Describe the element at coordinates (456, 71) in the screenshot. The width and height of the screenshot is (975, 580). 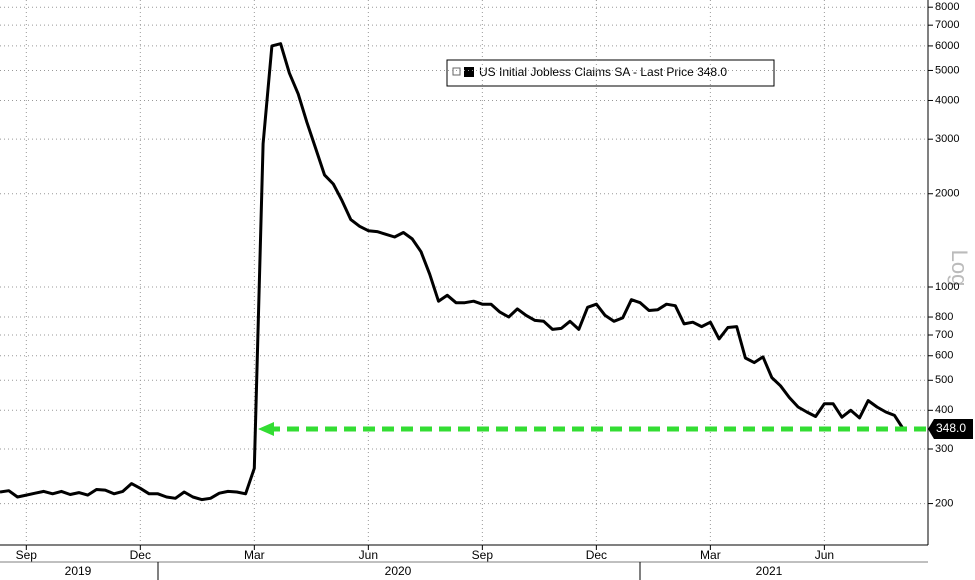
I see `legend-toggle` at that location.